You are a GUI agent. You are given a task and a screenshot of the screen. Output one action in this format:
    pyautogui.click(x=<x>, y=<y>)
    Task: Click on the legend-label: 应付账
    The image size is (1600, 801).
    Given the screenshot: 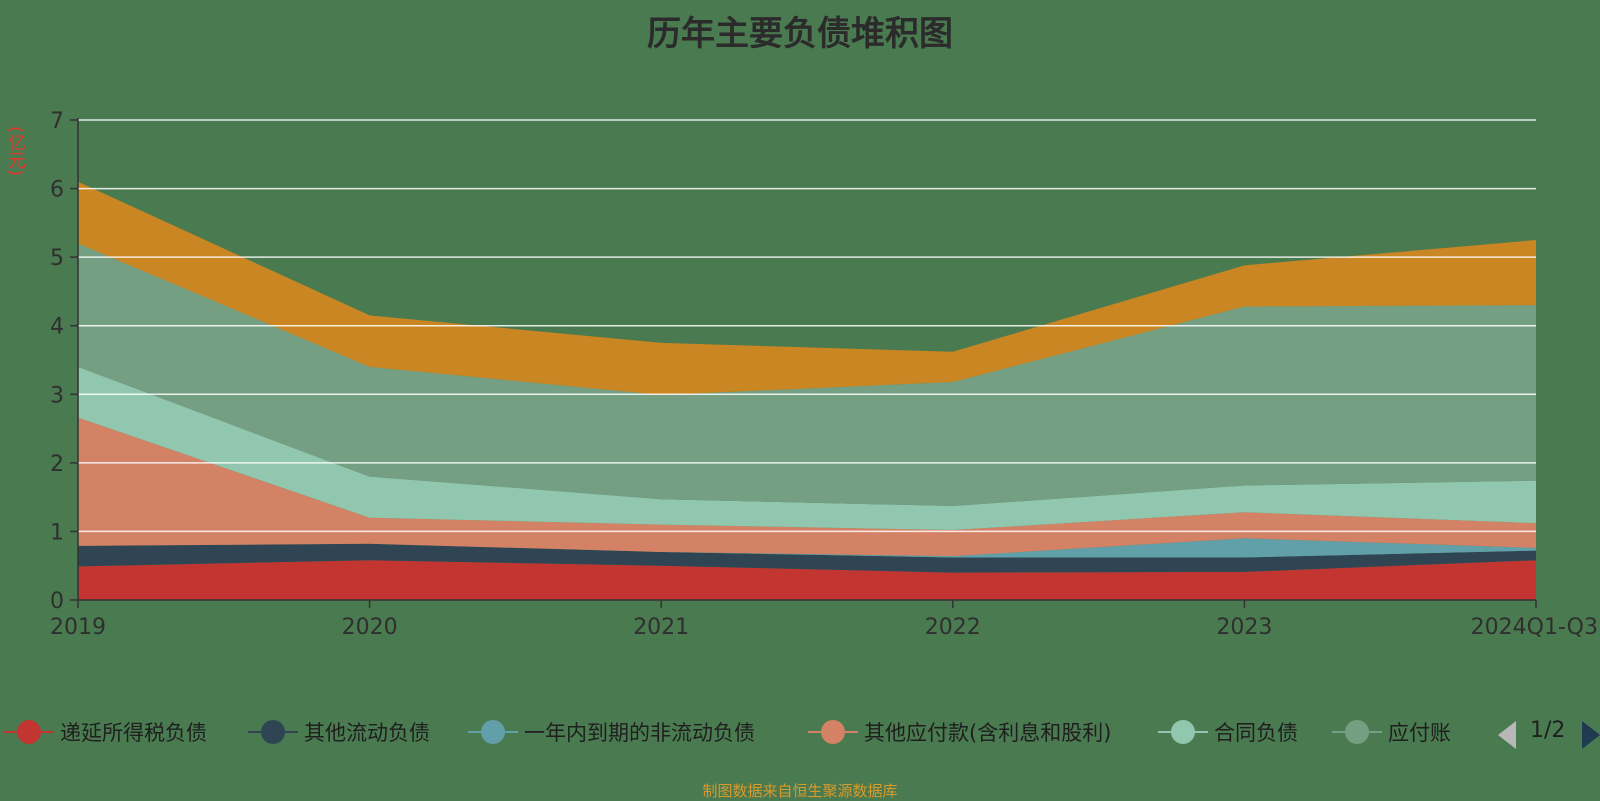 What is the action you would take?
    pyautogui.click(x=1419, y=733)
    